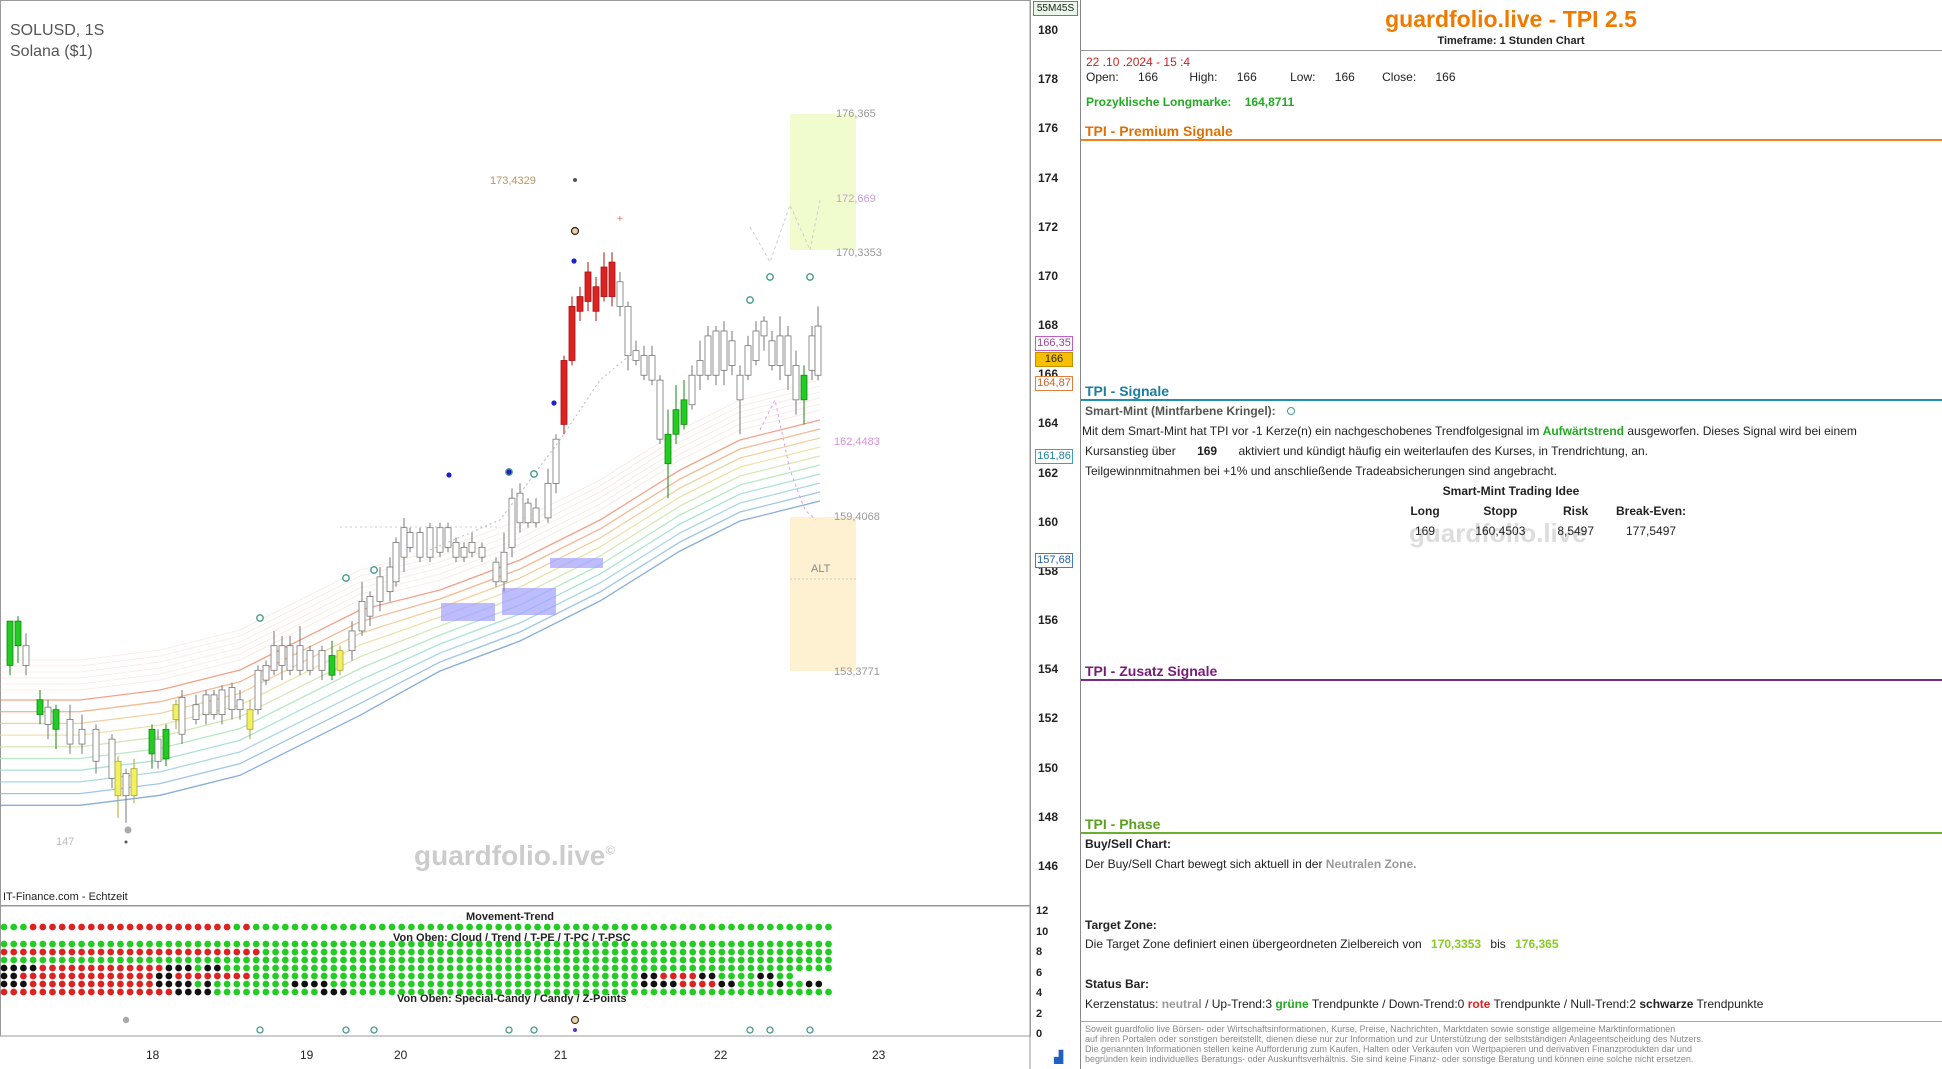 The height and width of the screenshot is (1069, 1942). Describe the element at coordinates (51, 51) in the screenshot. I see `instrument-name: Solana ($1)` at that location.